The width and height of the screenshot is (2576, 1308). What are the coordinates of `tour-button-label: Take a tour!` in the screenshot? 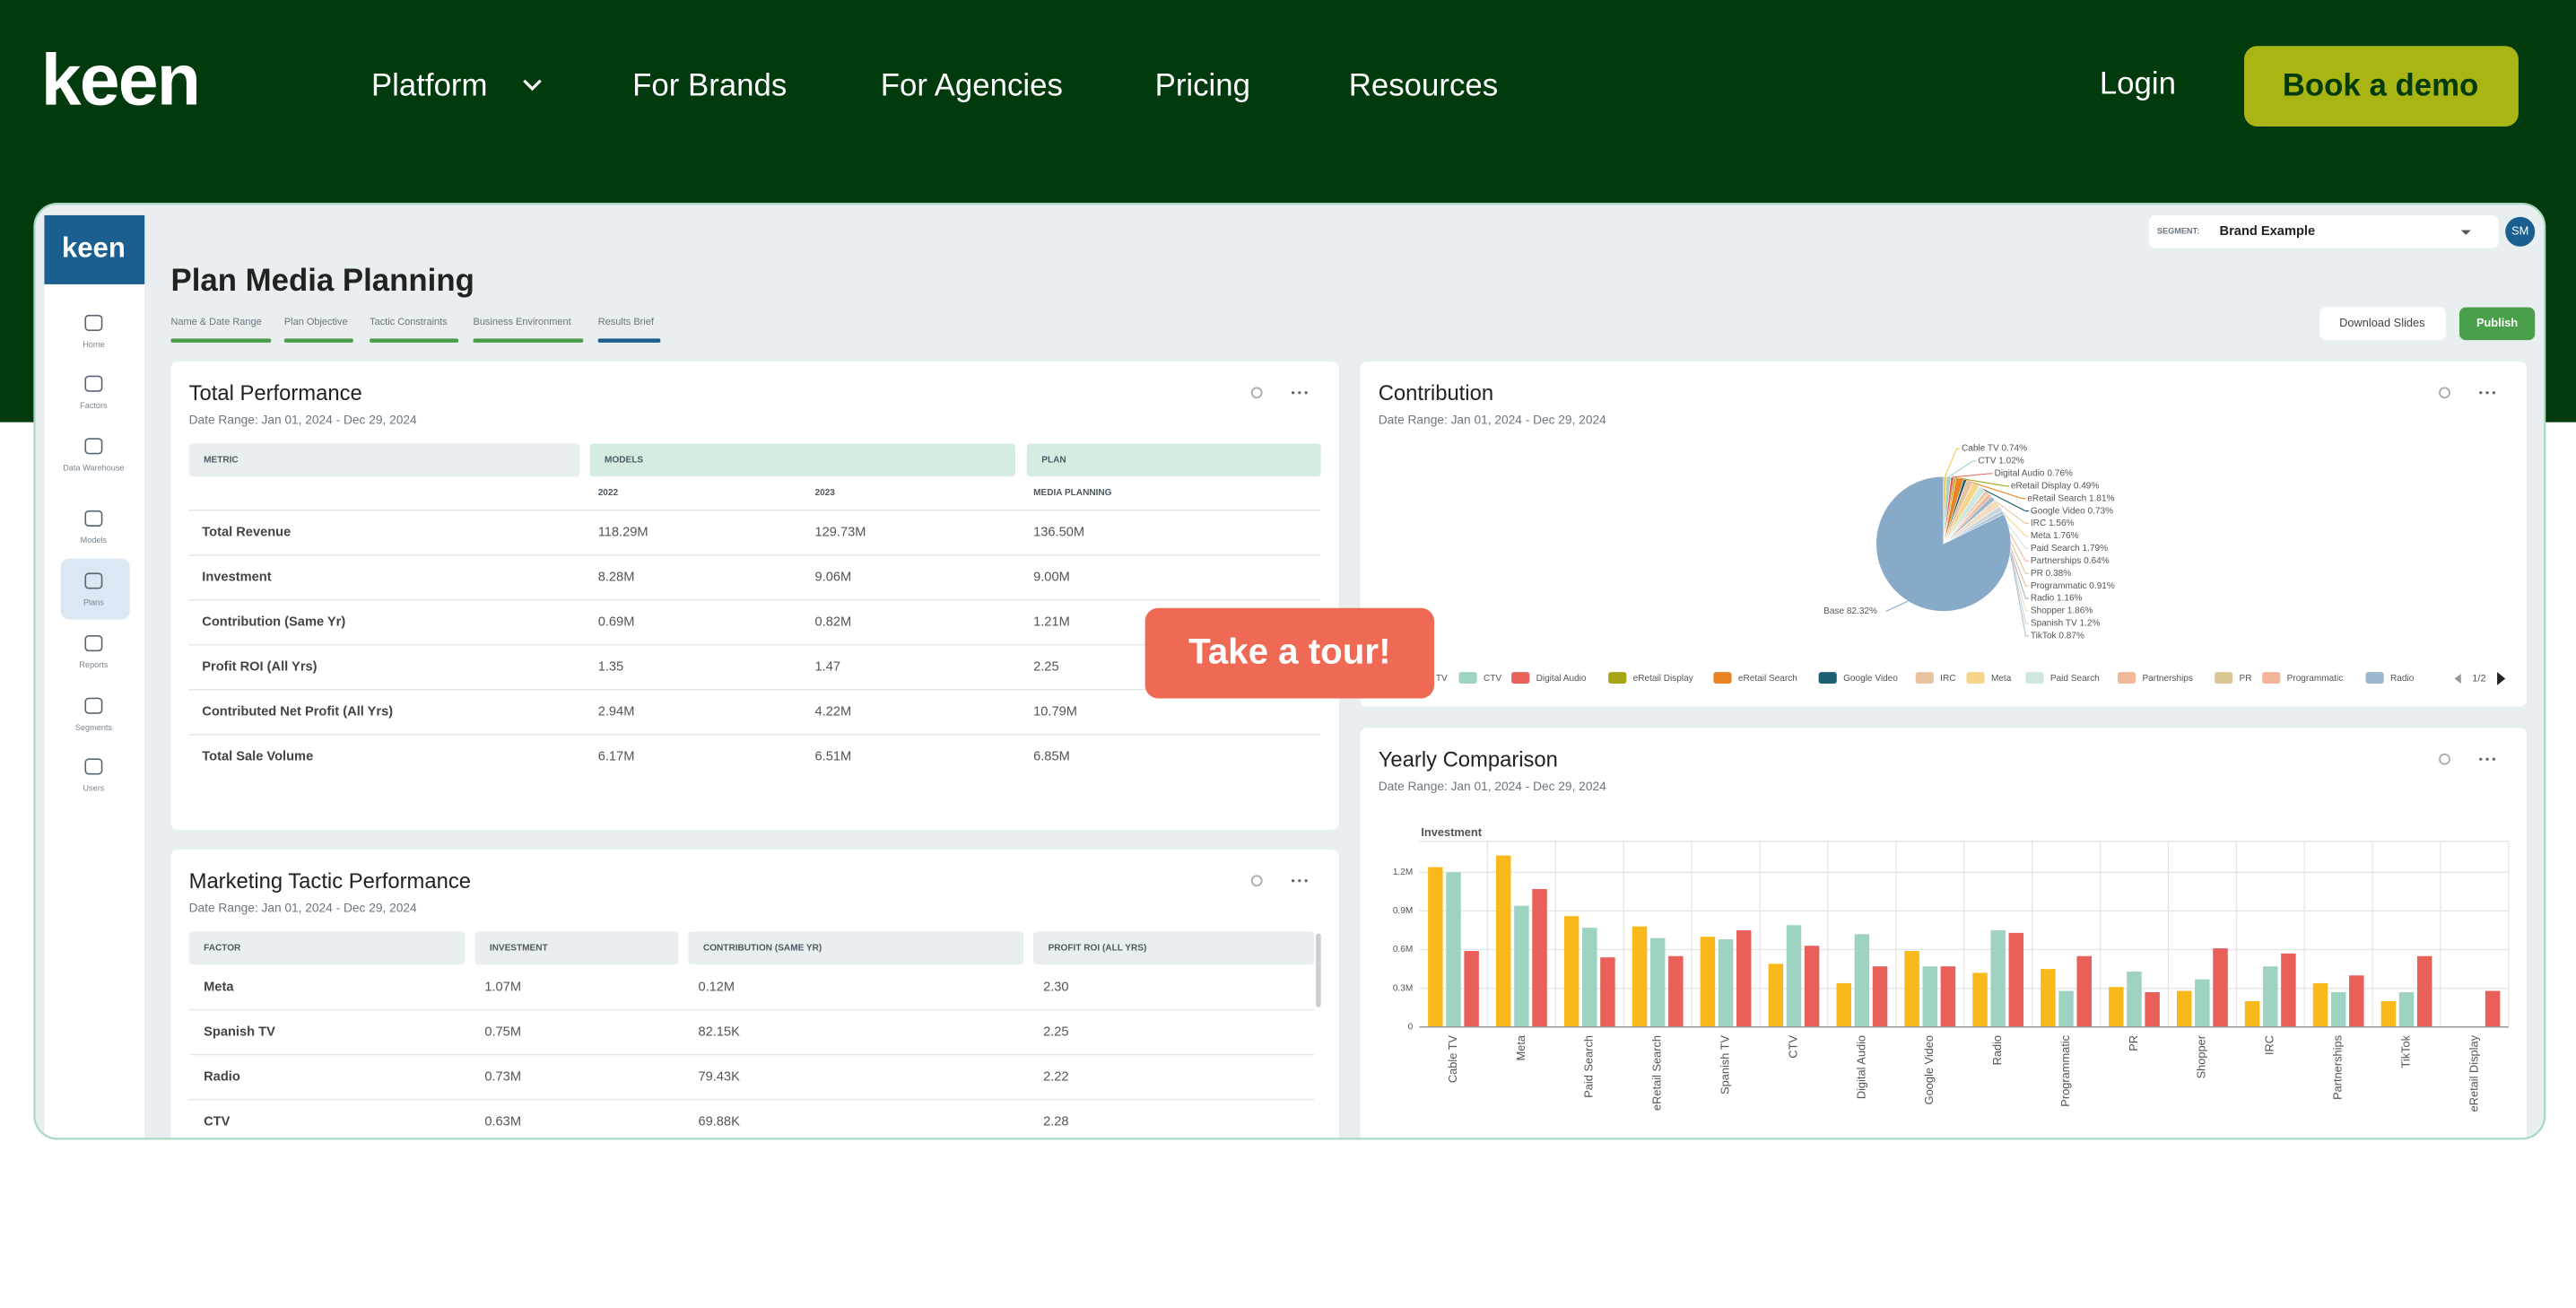 It's located at (1289, 652).